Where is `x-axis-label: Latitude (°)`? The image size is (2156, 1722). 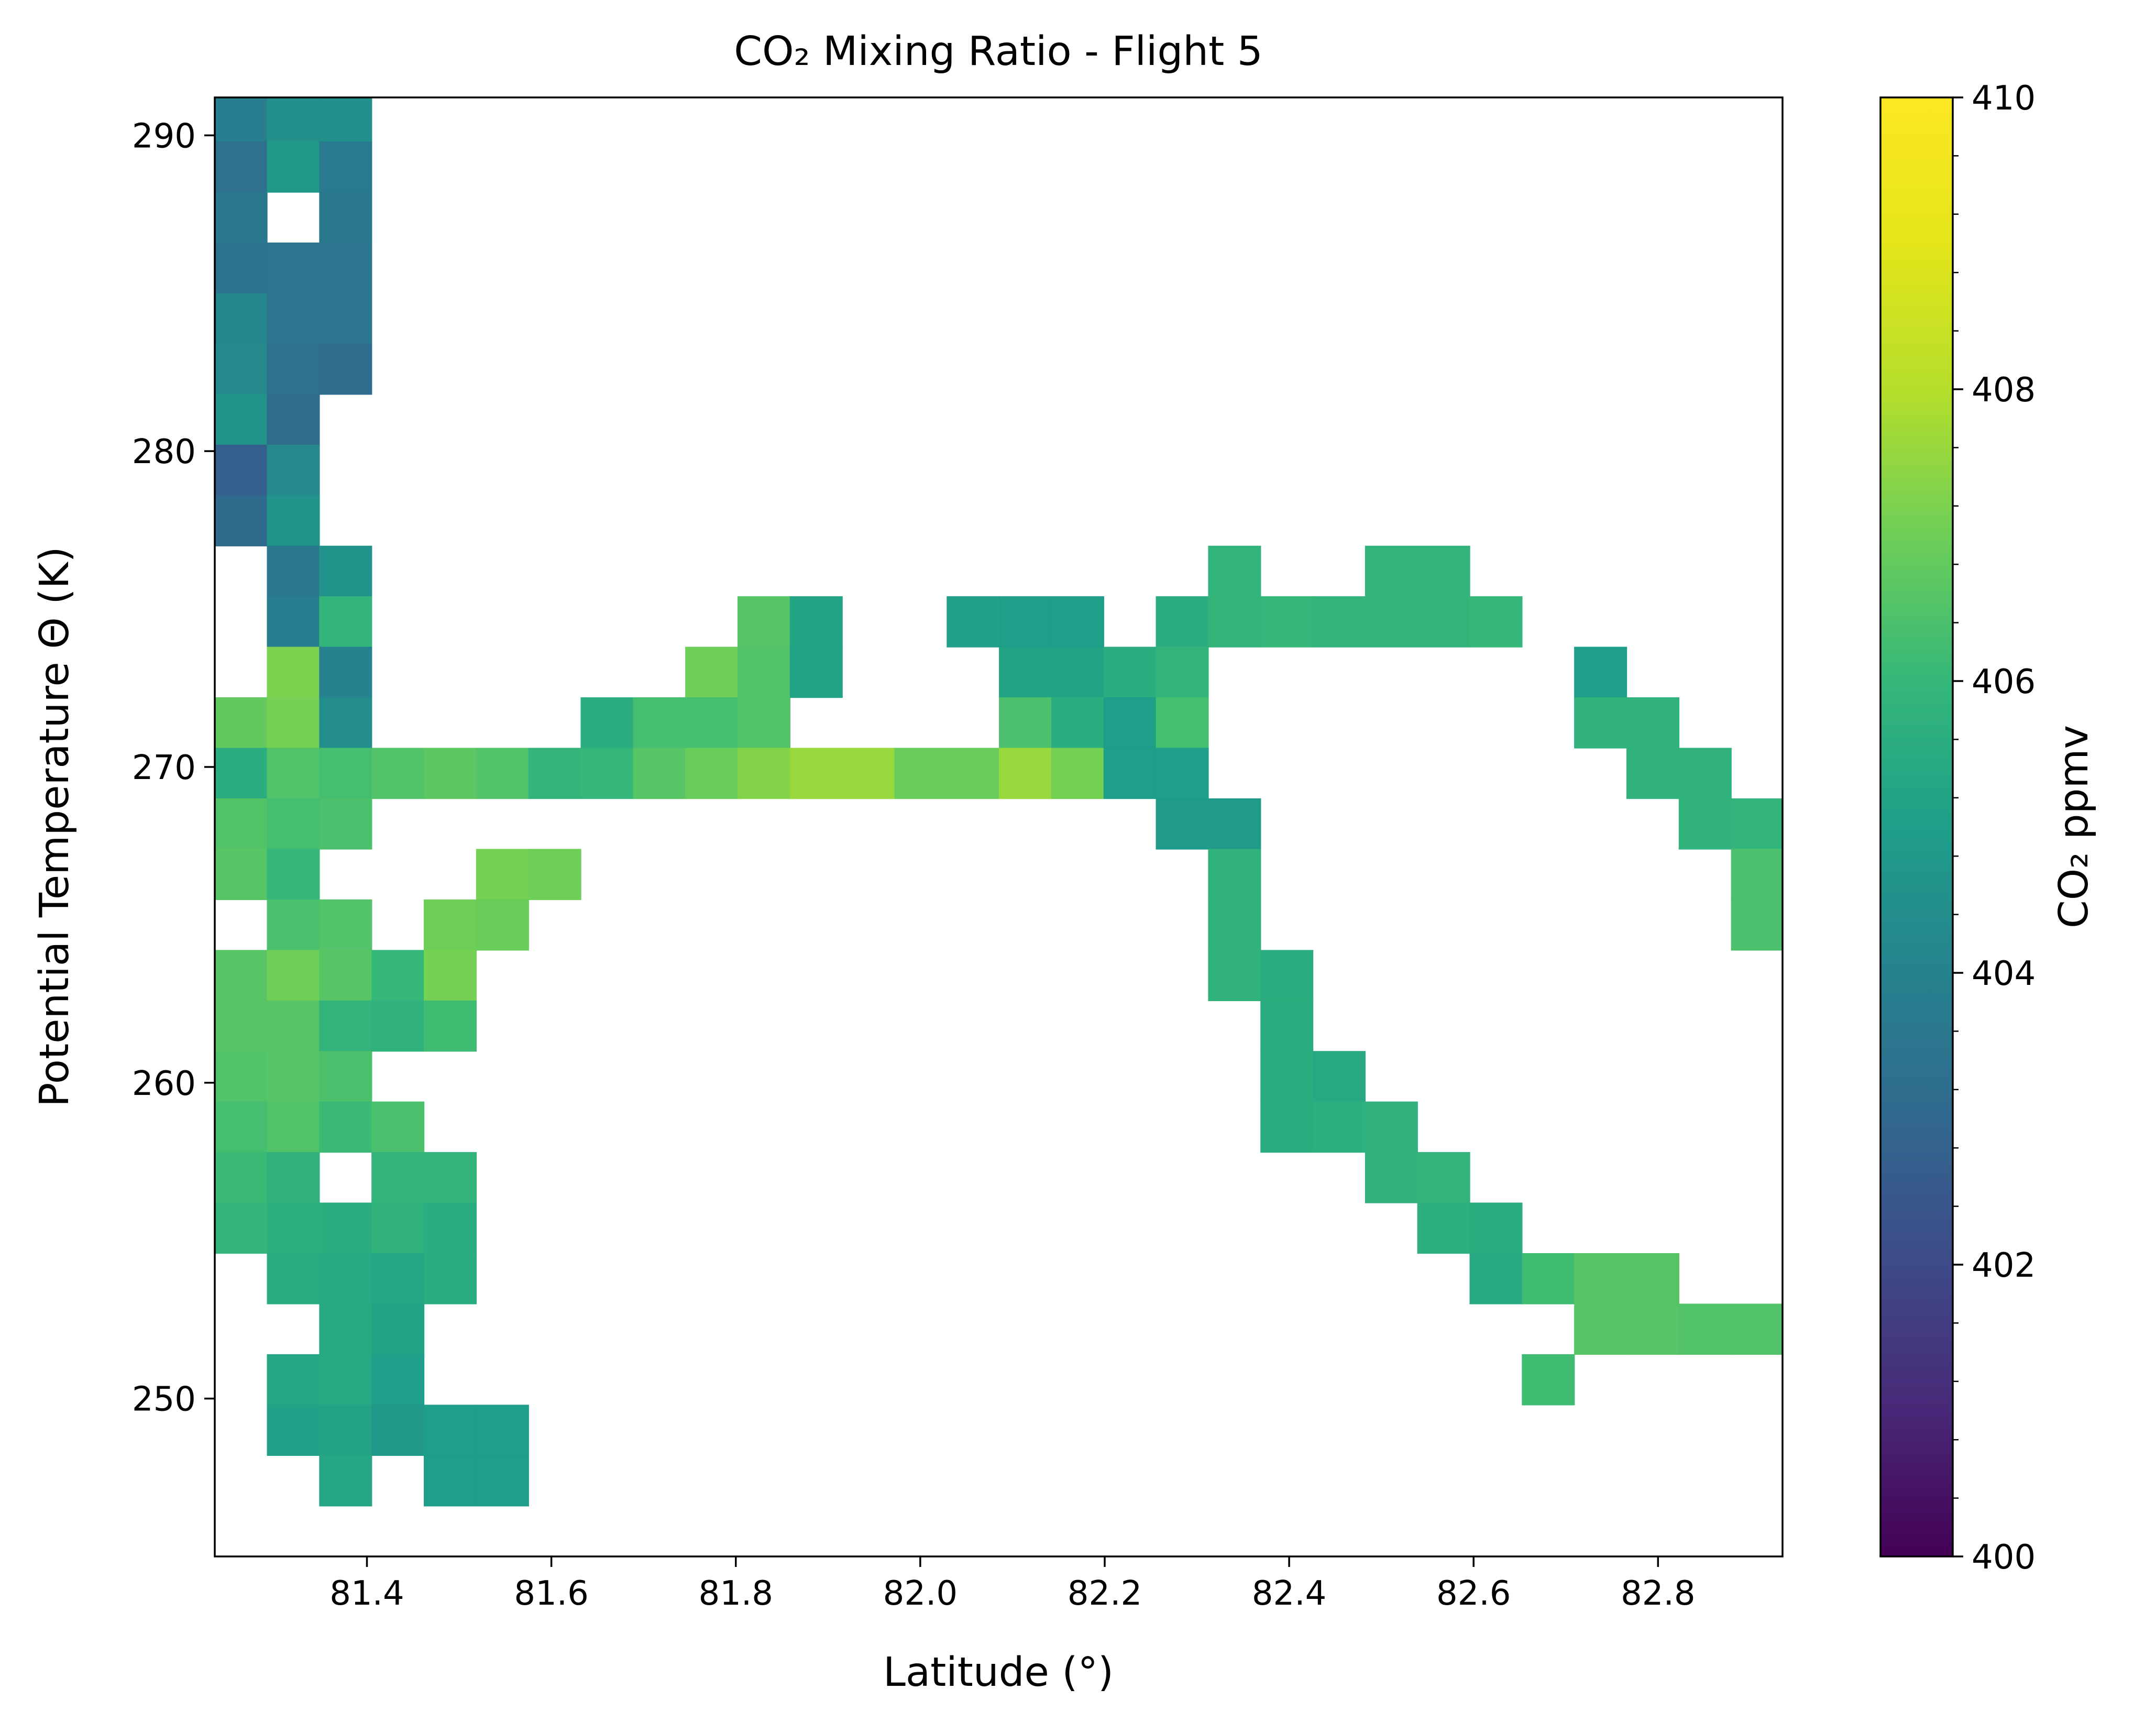 x-axis-label: Latitude (°) is located at coordinates (999, 1672).